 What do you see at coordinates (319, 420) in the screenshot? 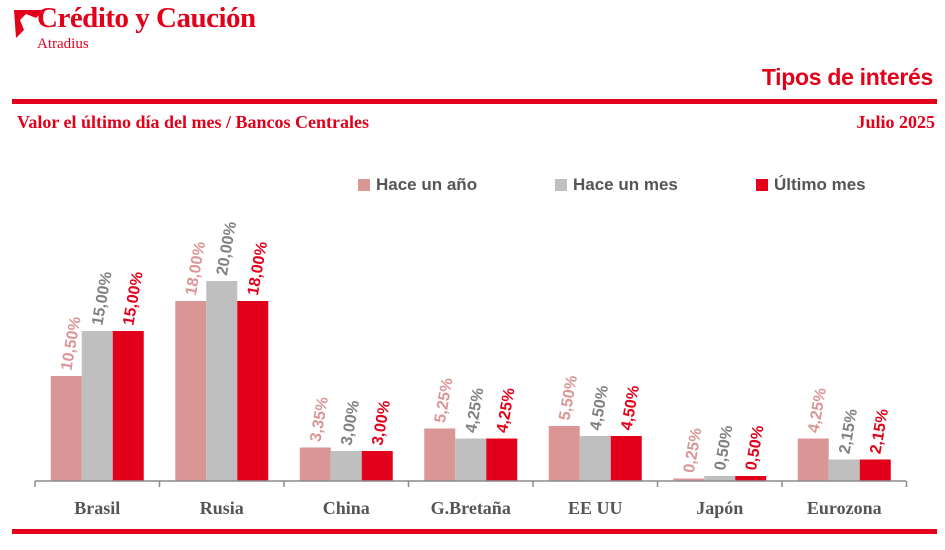
I see `data-label: 3,35%` at bounding box center [319, 420].